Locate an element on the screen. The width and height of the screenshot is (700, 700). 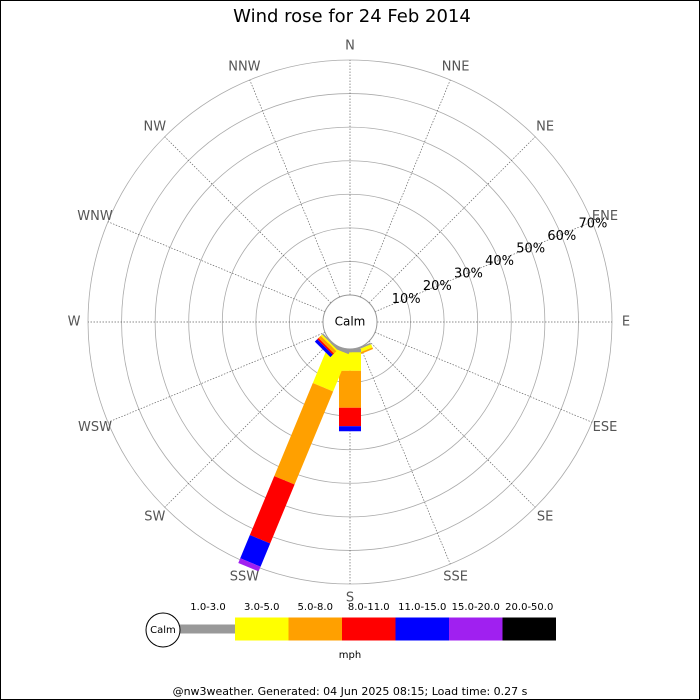
grid-ring is located at coordinates (350, 322).